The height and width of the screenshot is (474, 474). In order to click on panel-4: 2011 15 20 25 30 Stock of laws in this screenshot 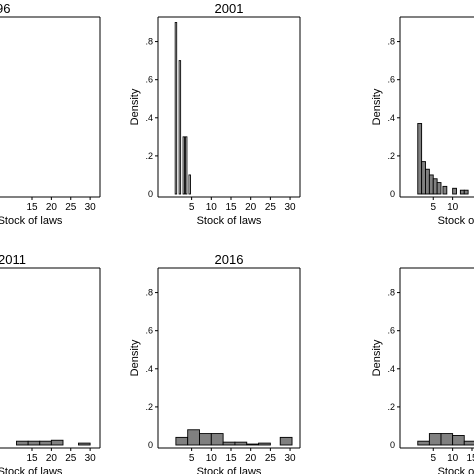, I will do `click(50, 363)`.